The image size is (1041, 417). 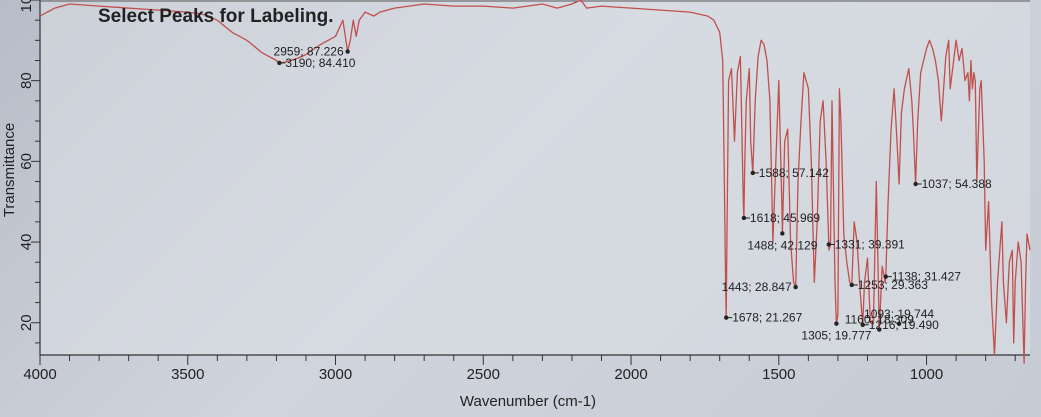 I want to click on y-tick-label: 80, so click(x=26, y=80).